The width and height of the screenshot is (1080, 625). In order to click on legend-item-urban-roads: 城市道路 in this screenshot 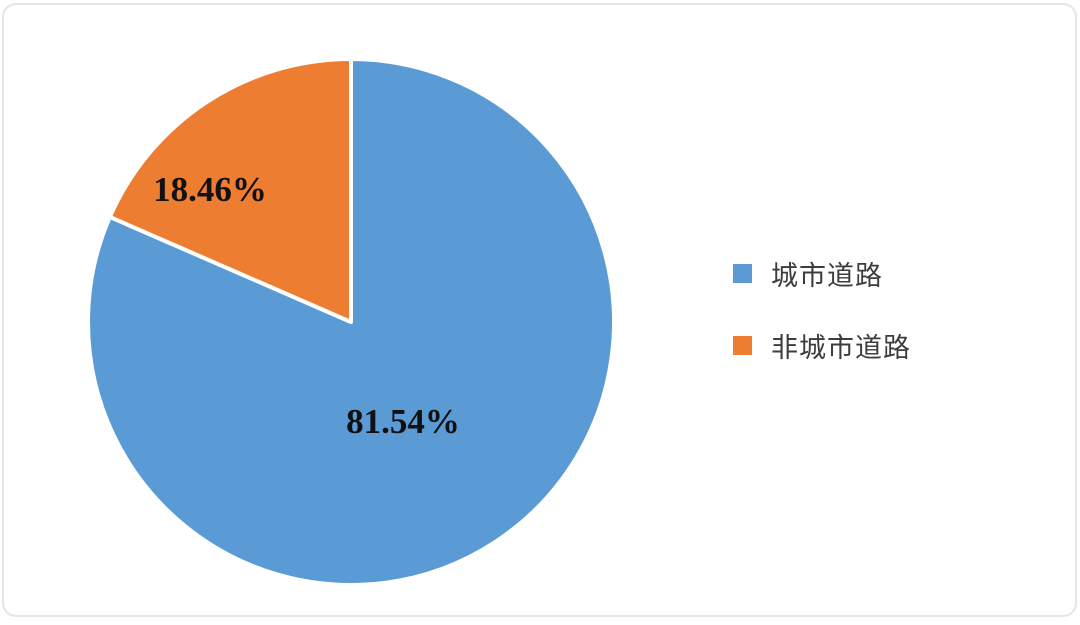, I will do `click(822, 274)`.